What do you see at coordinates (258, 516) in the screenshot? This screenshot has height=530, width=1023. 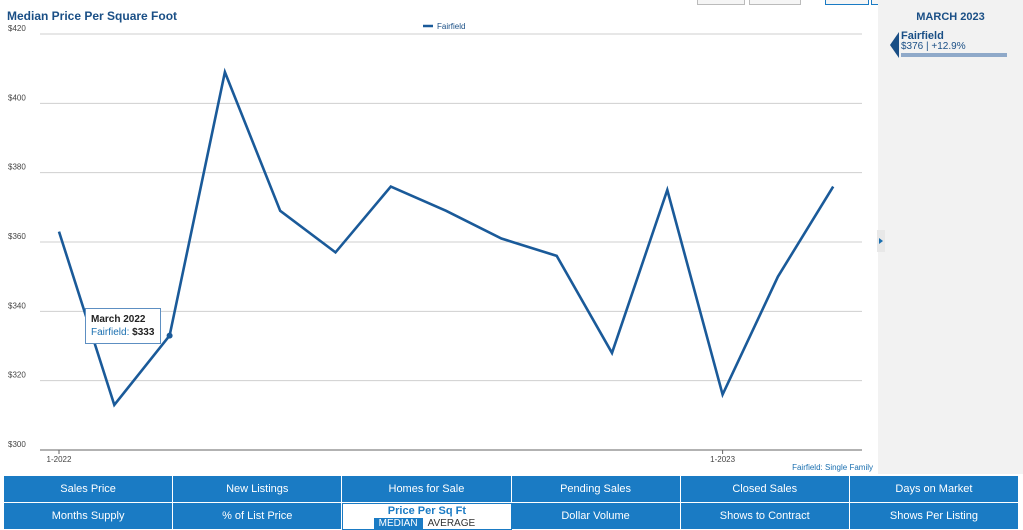 I see `metric-pct-of-list-price: % of List Price` at bounding box center [258, 516].